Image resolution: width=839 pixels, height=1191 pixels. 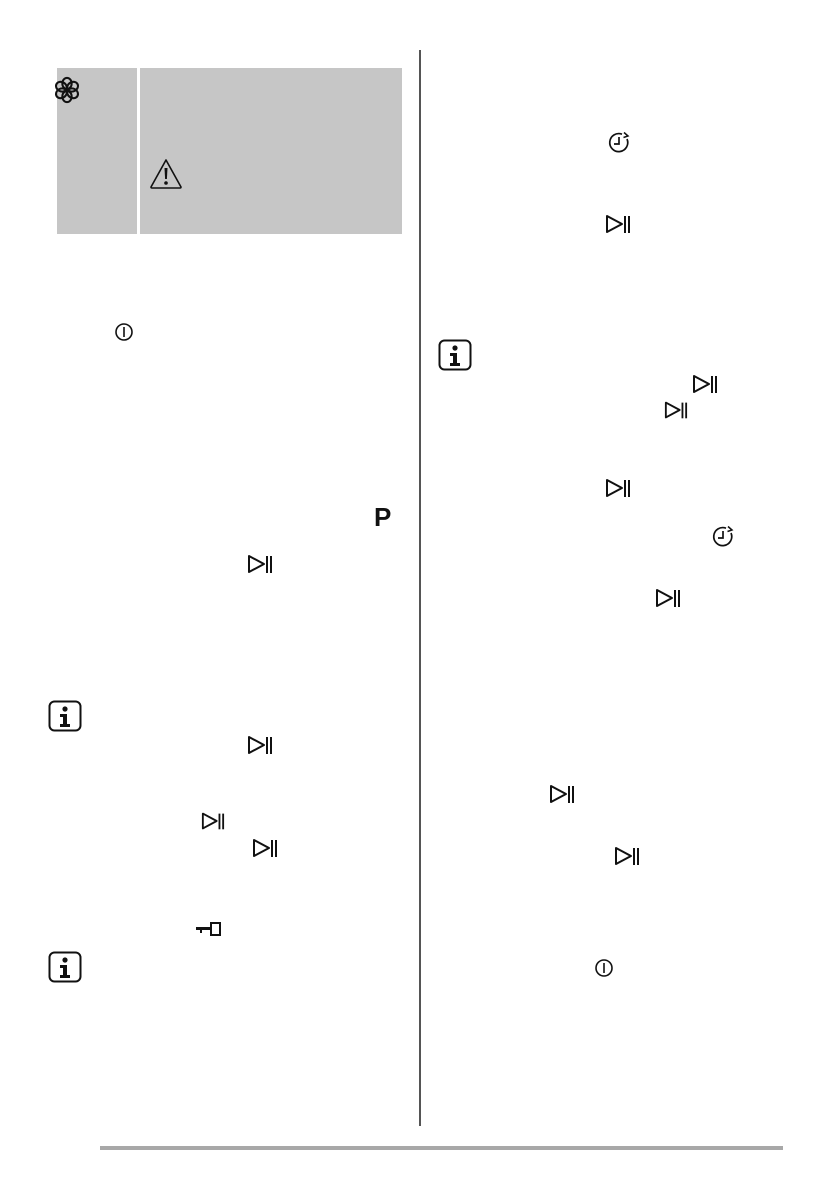 What do you see at coordinates (138, 151) in the screenshot?
I see `note-box-divider` at bounding box center [138, 151].